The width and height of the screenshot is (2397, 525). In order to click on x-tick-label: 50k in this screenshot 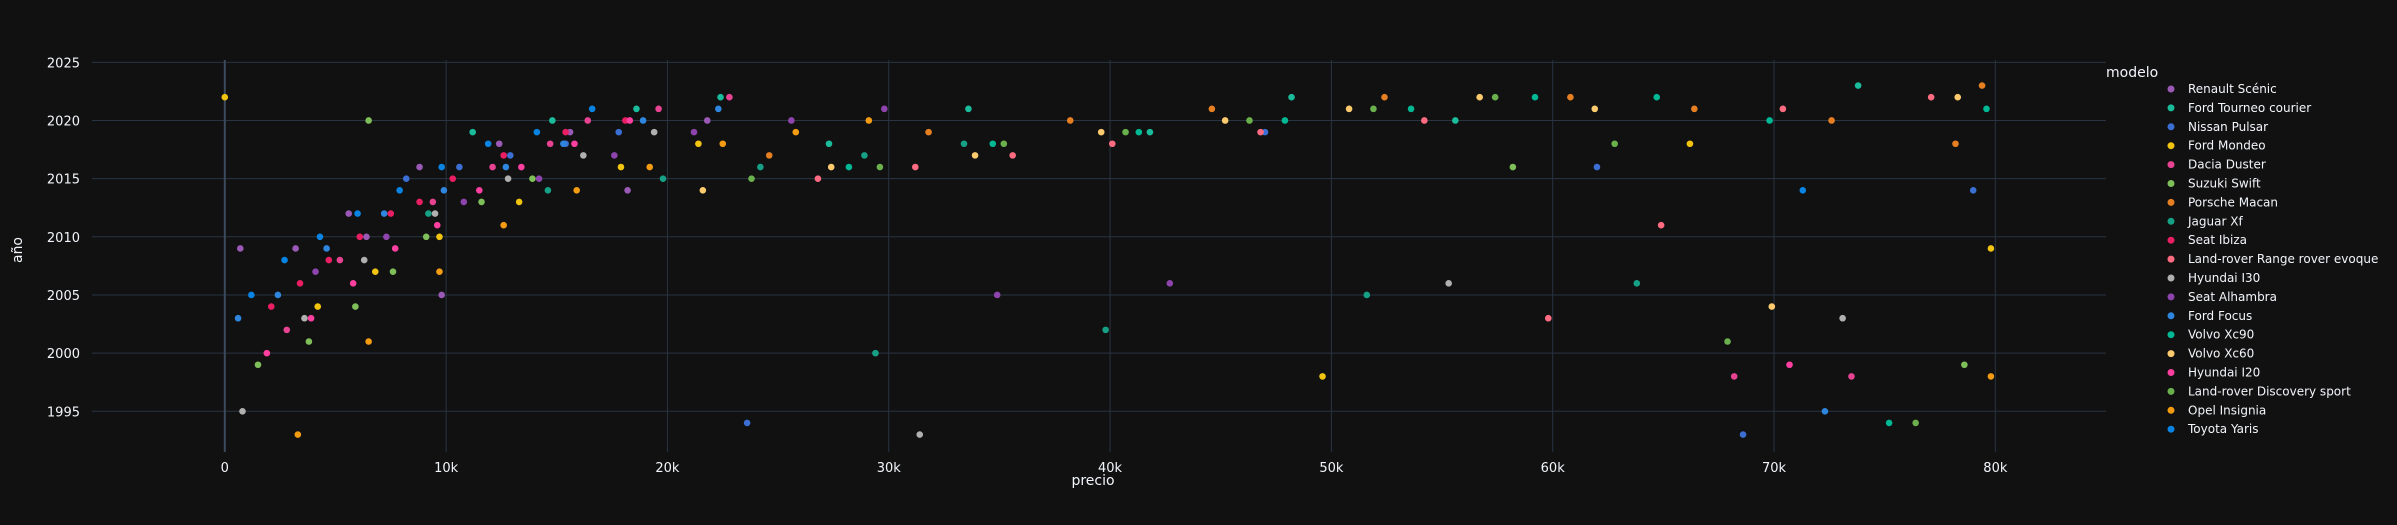, I will do `click(1331, 468)`.